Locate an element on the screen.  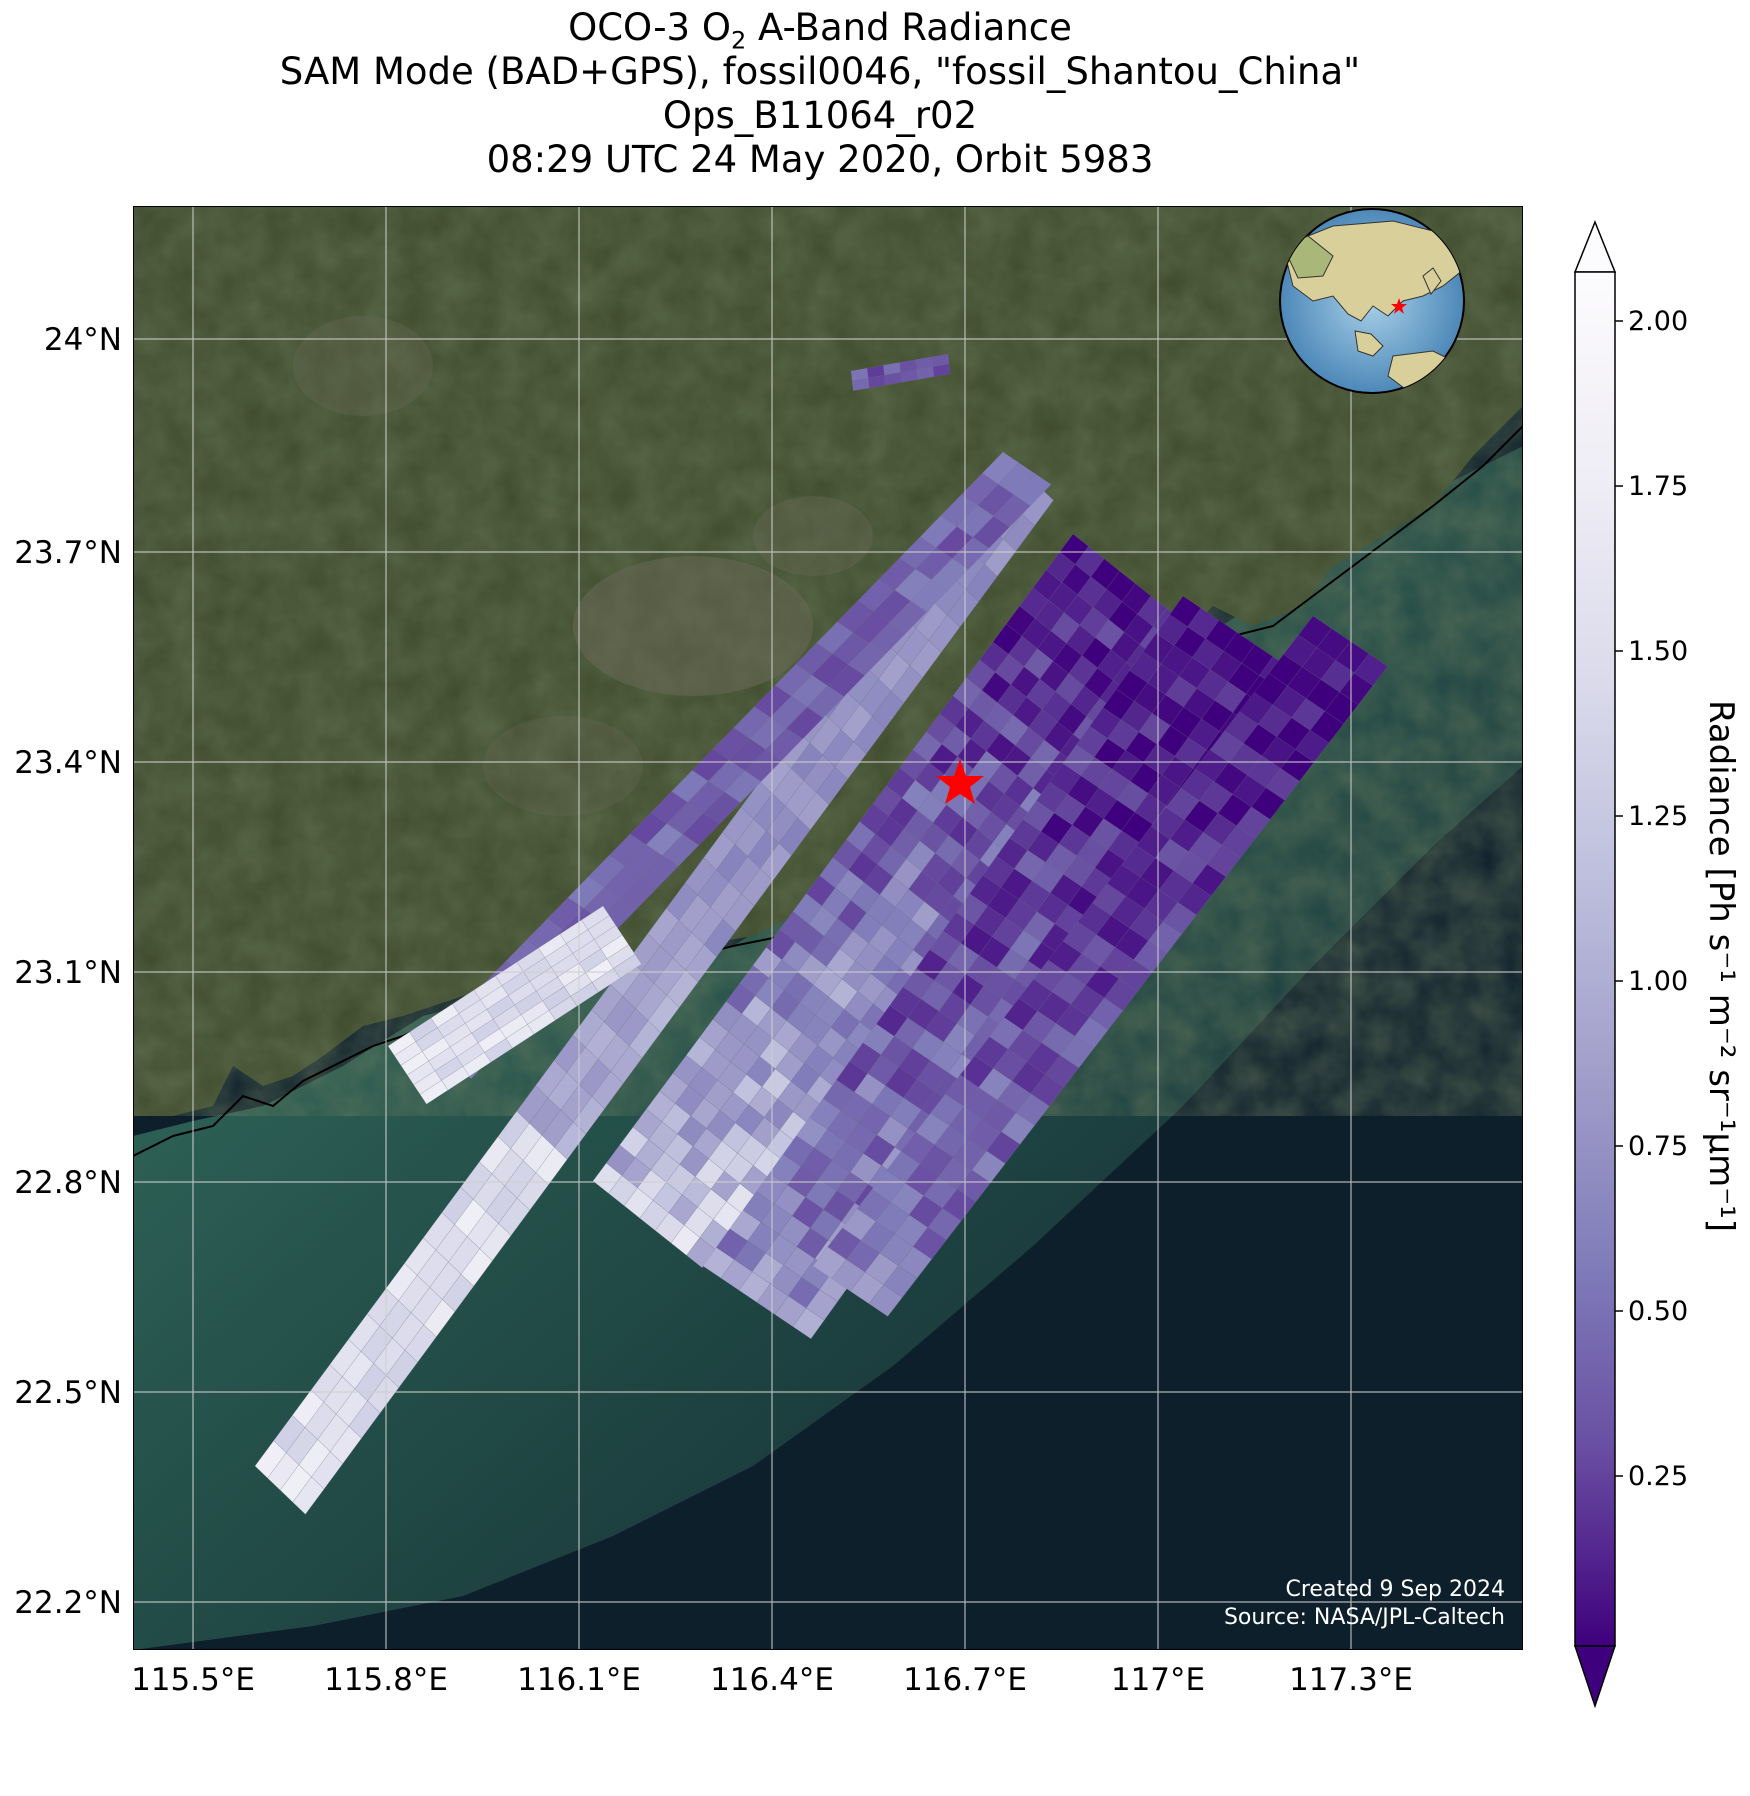
title-line-3: Ops_B11064_r02 is located at coordinates (820, 115).